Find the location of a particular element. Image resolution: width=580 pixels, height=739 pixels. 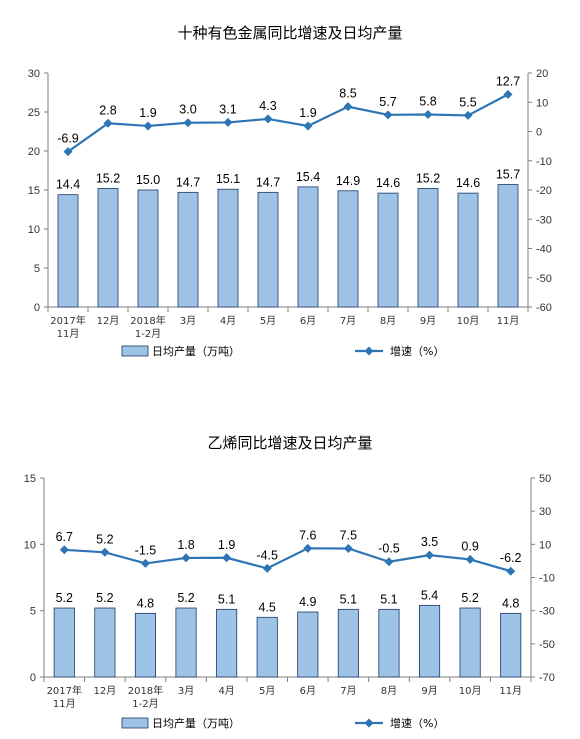

line-data-label: 0.9 is located at coordinates (469, 546).